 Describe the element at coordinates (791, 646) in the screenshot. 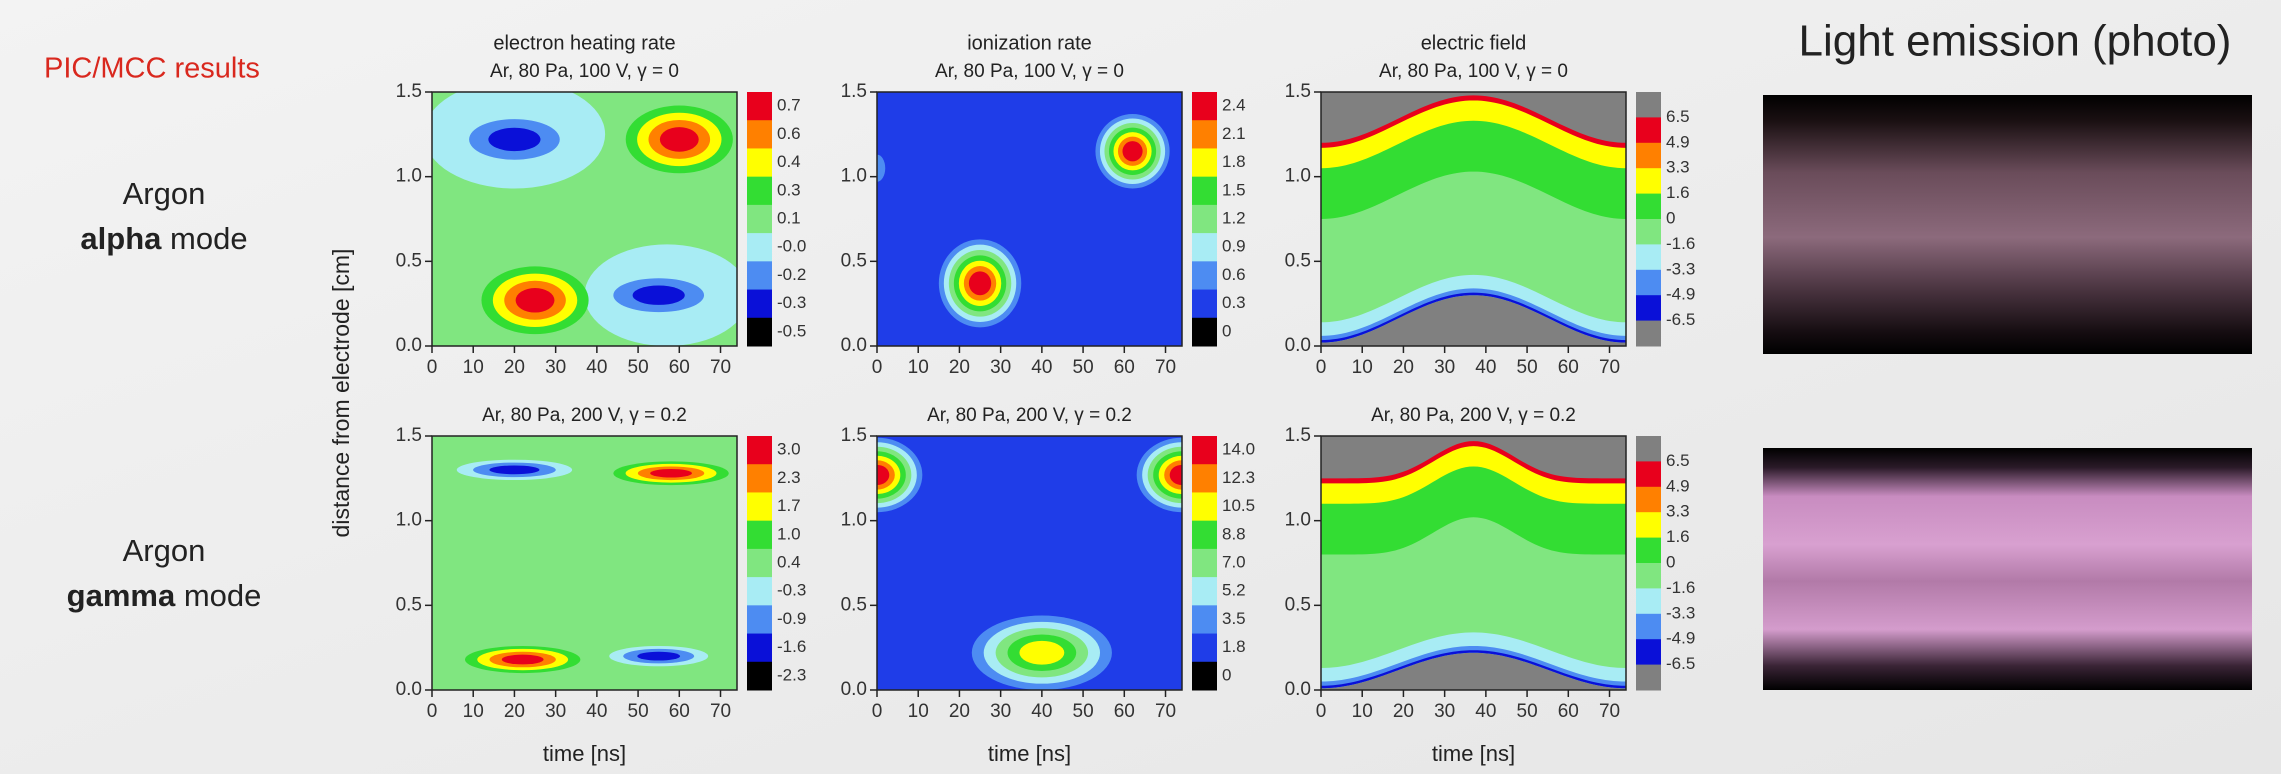

I see `colorbar-label: -1.6` at that location.